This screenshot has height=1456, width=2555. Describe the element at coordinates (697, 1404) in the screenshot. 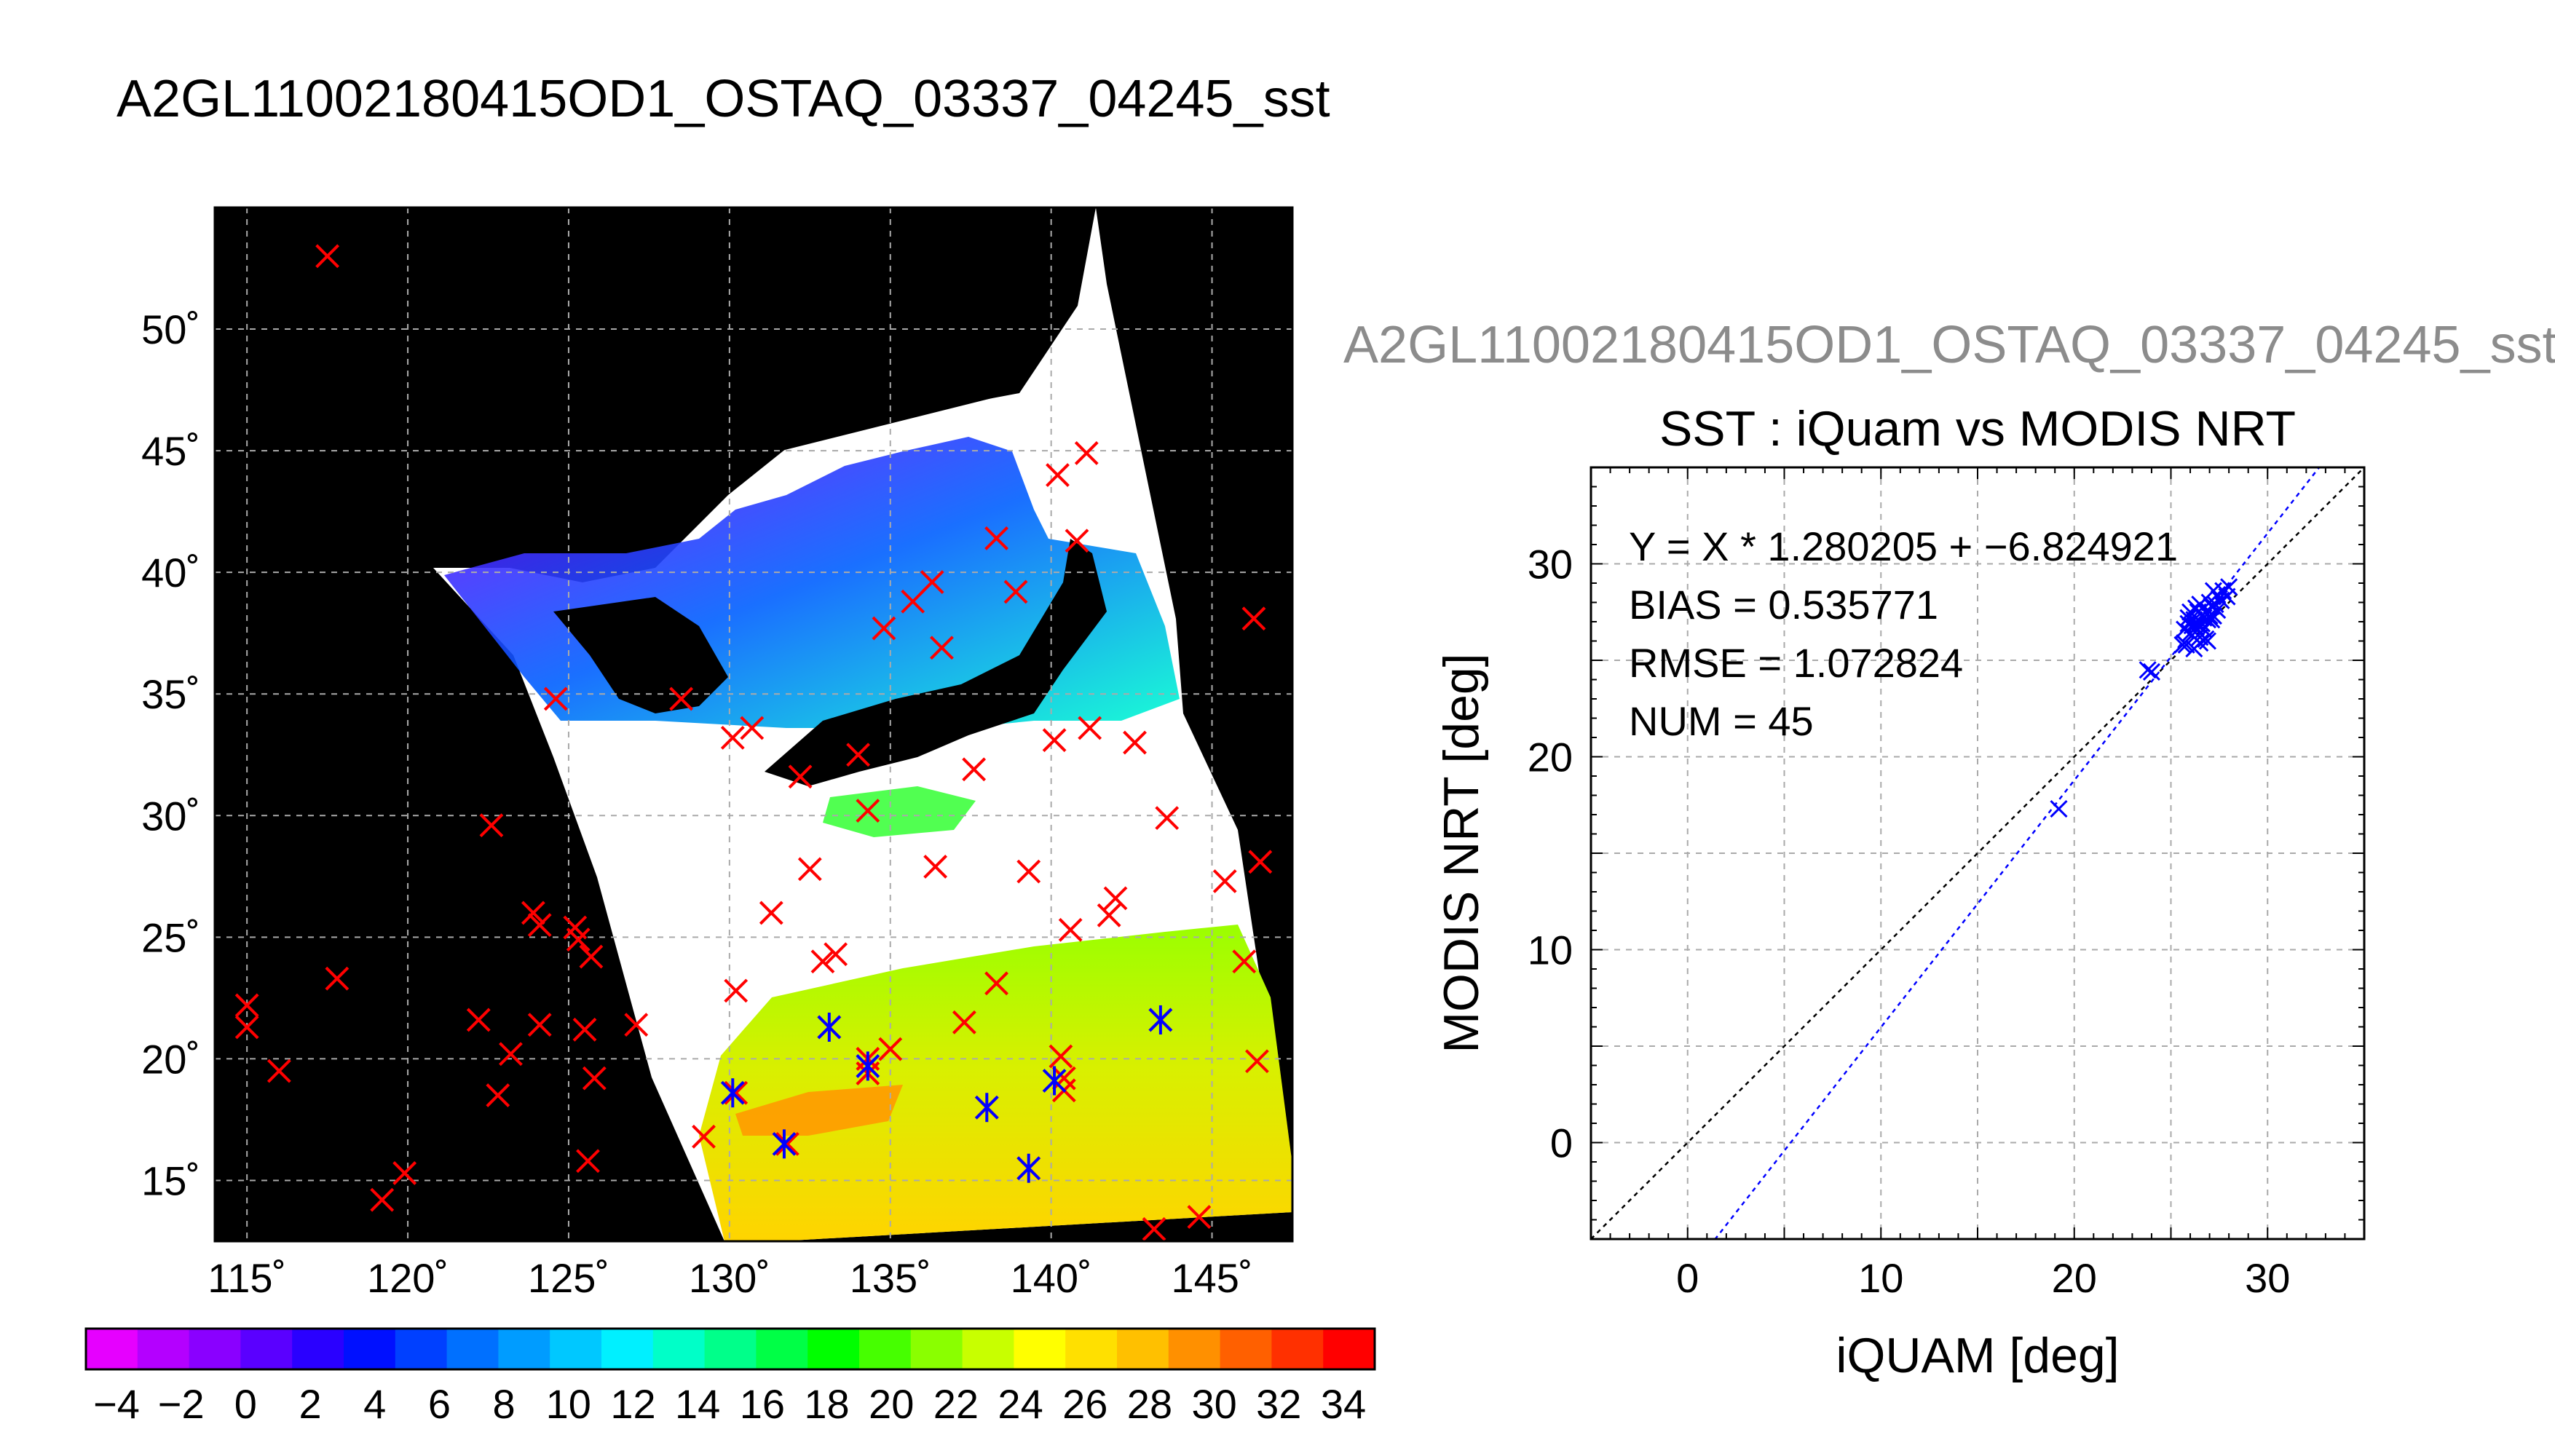

I see `colorbar-label: 14` at that location.